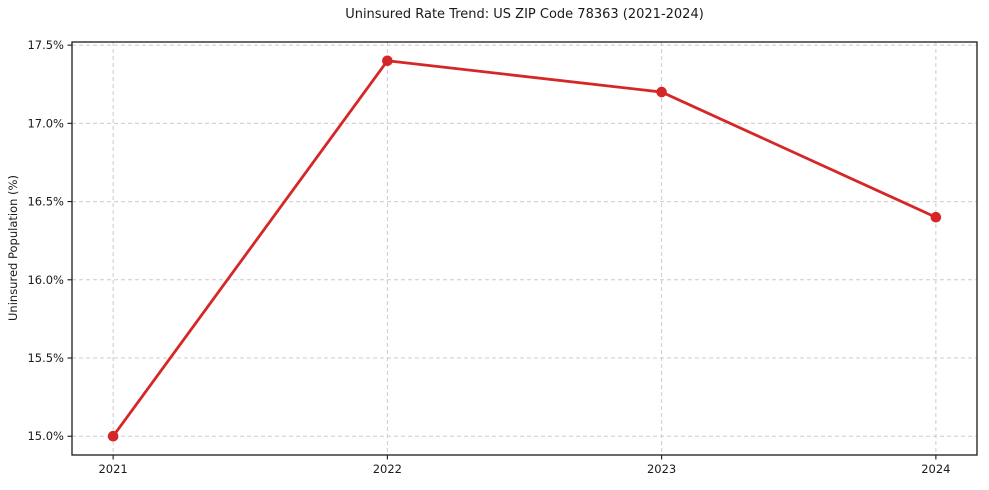  I want to click on x-tick-label: 2023, so click(661, 469).